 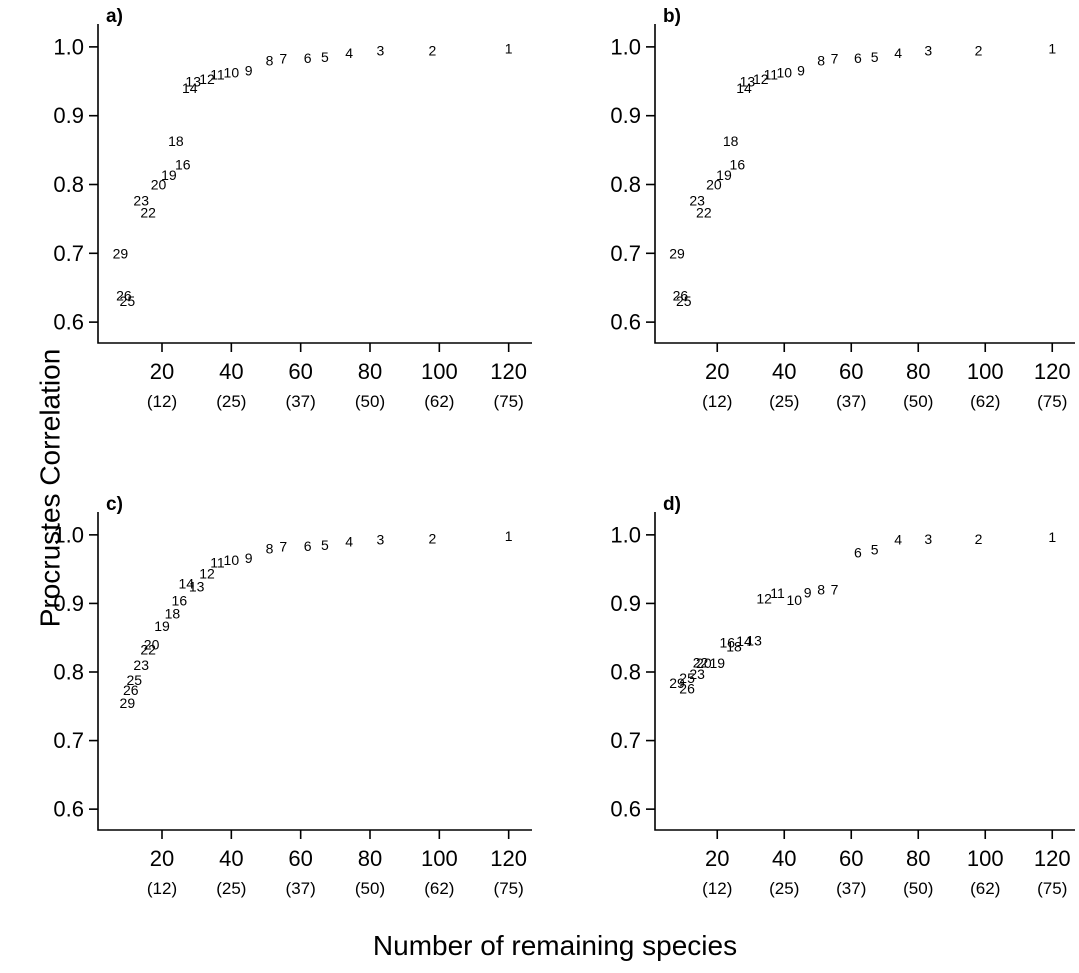 What do you see at coordinates (777, 593) in the screenshot?
I see `panel-d-point-11: 11` at bounding box center [777, 593].